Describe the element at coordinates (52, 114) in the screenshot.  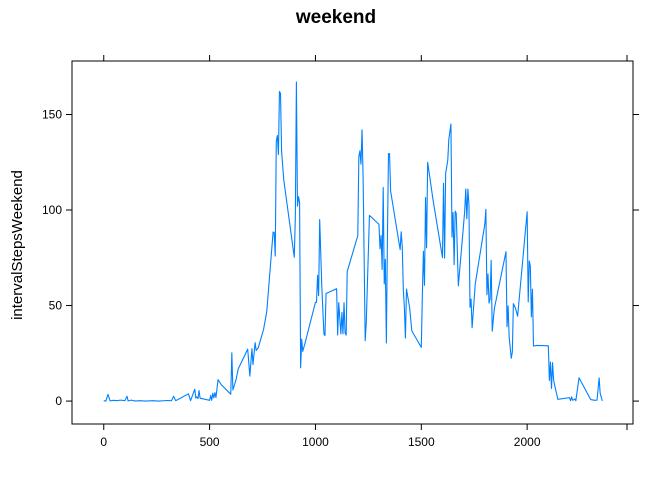
I see `y-tick-label: 150` at that location.